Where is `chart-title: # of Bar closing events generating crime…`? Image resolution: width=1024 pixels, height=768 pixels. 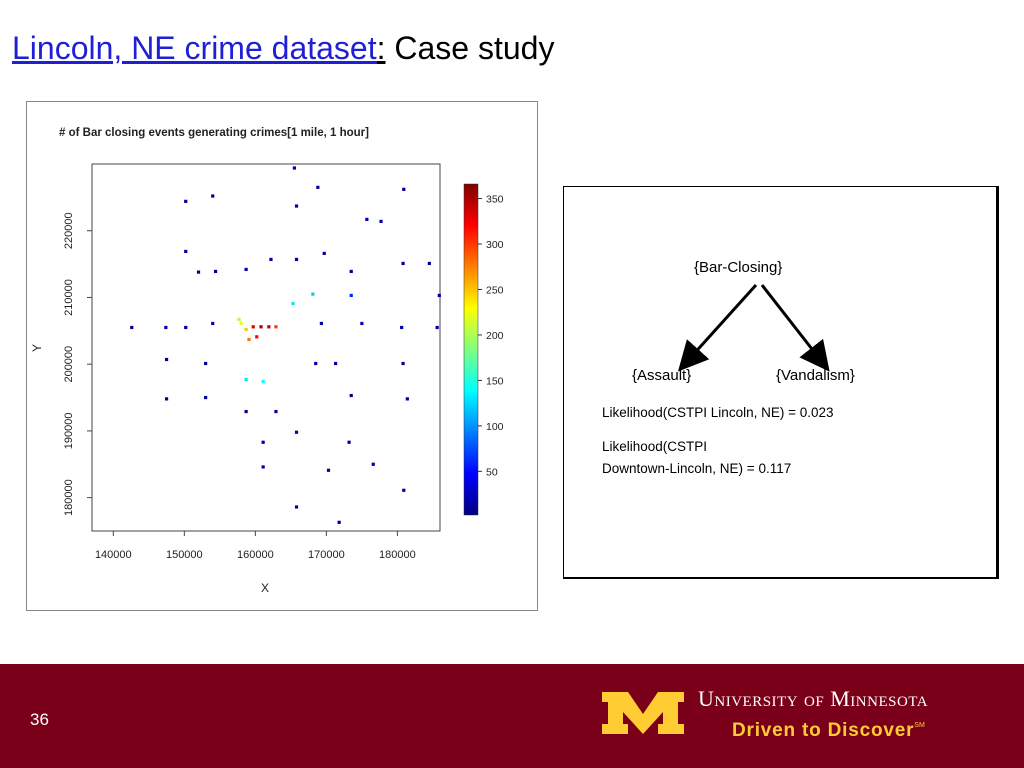 chart-title: # of Bar closing events generating crime… is located at coordinates (214, 133).